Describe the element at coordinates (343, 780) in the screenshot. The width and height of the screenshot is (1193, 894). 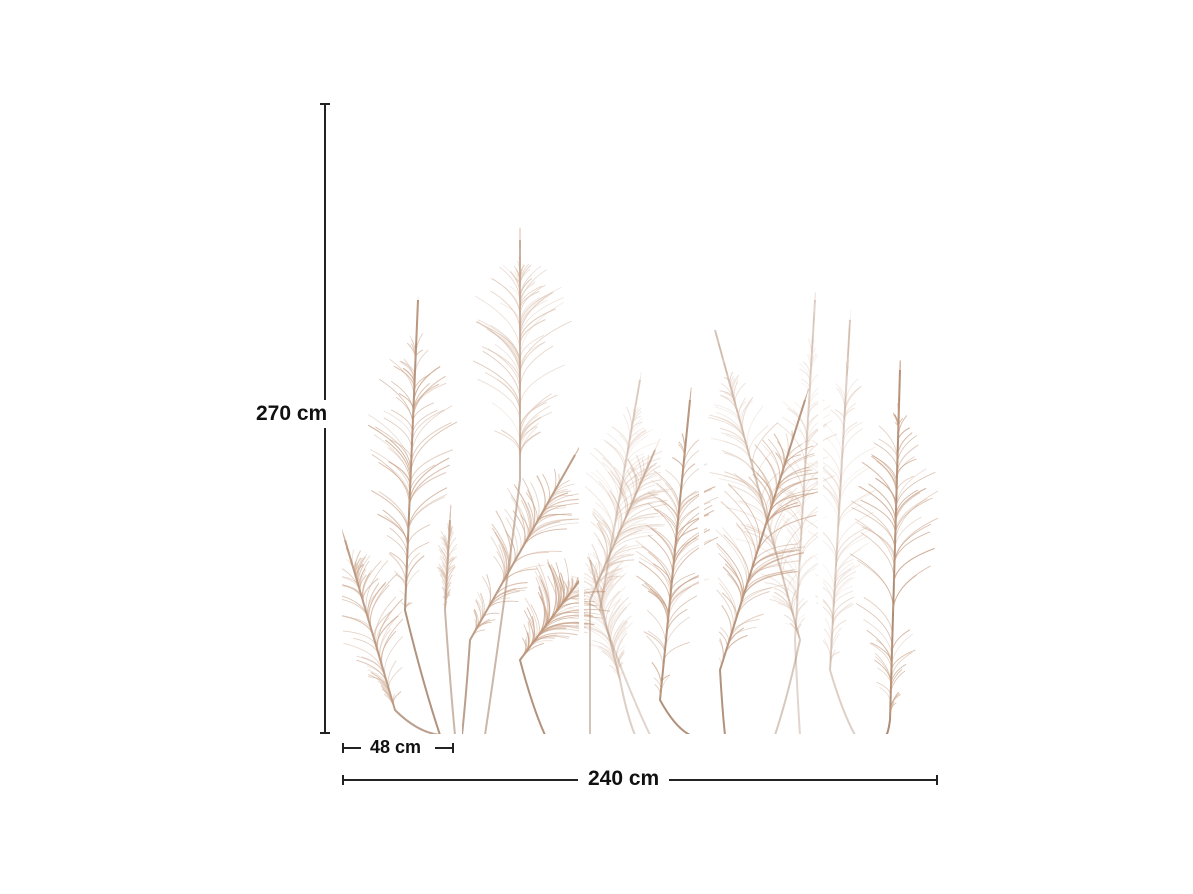
I see `total-width-cap-left` at that location.